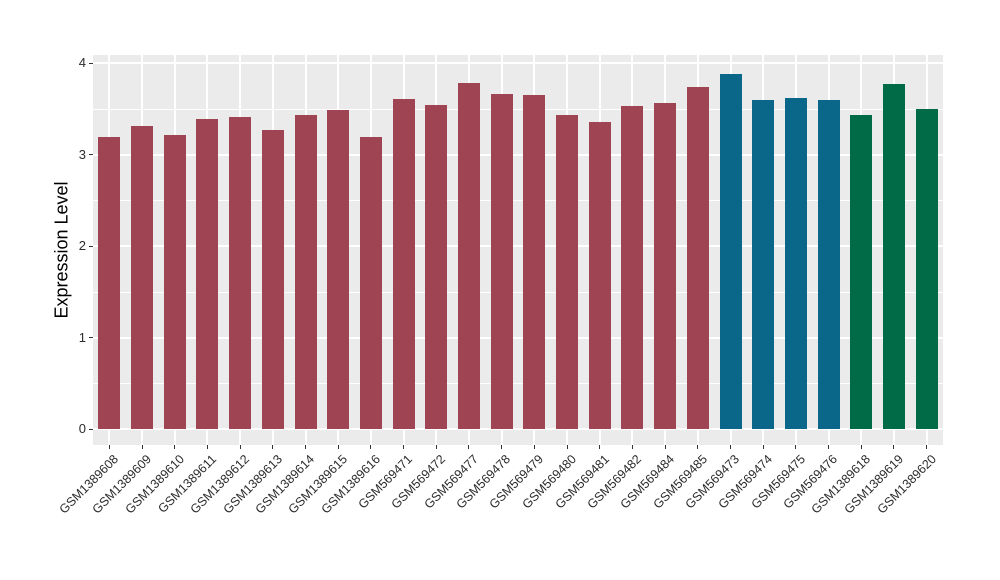 The image size is (1000, 580). Describe the element at coordinates (861, 272) in the screenshot. I see `bar-GSM1389618` at that location.